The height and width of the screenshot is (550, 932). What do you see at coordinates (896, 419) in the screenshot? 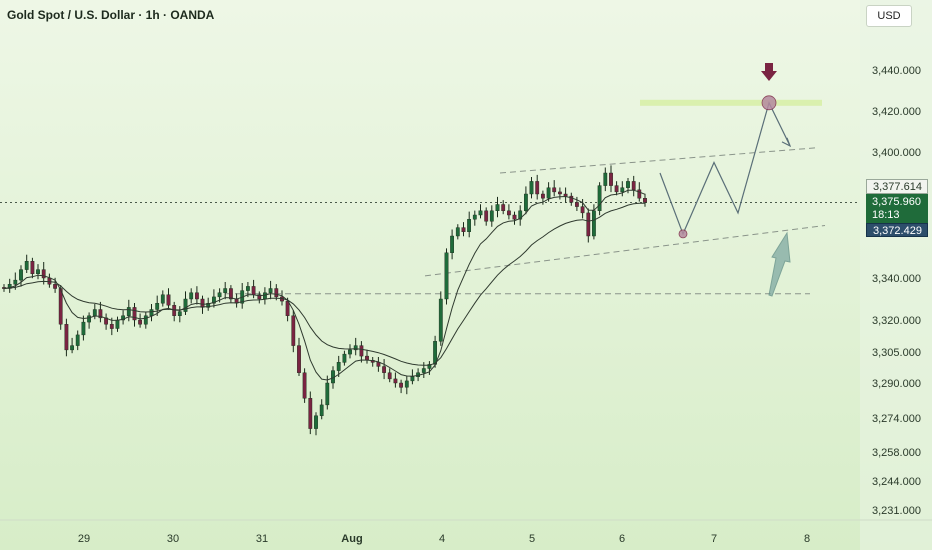
I see `y-tick-label: 3,274.000` at bounding box center [896, 419].